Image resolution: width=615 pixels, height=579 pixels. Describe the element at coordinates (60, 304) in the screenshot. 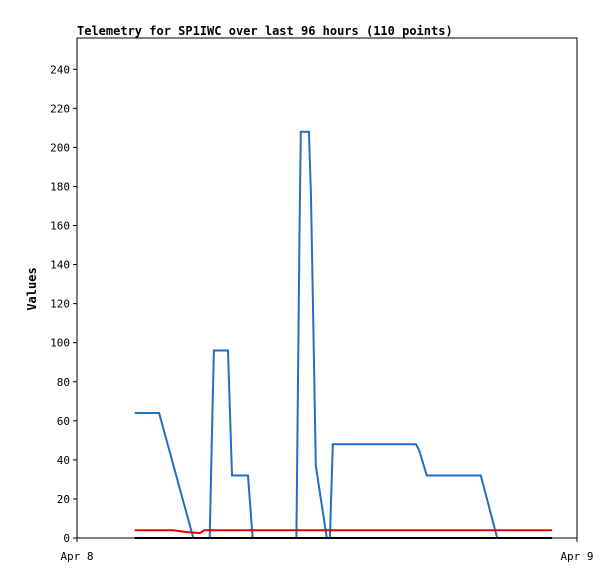

I see `y-tick-label: 120` at that location.